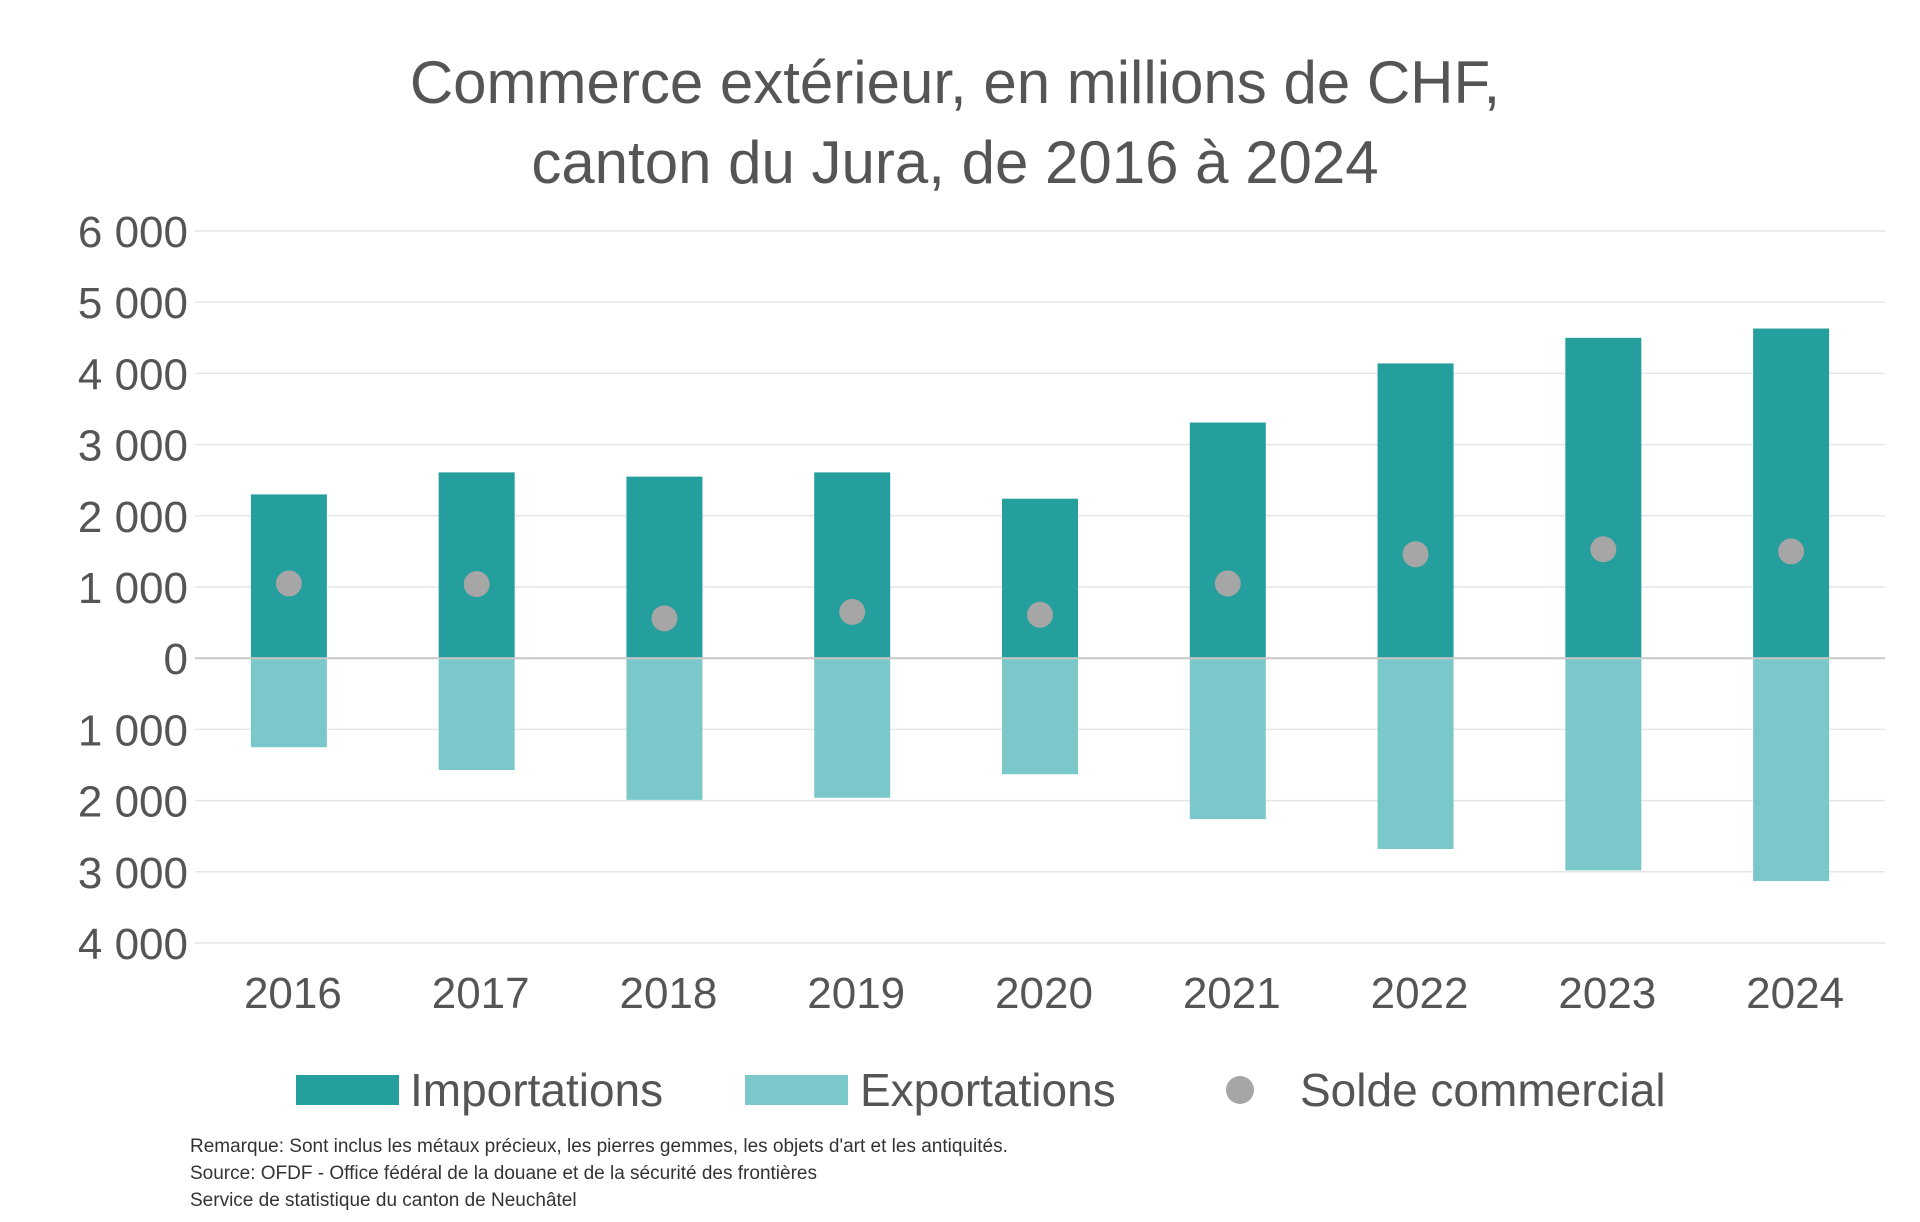 Image resolution: width=1920 pixels, height=1222 pixels. I want to click on import-bar-2019, so click(852, 565).